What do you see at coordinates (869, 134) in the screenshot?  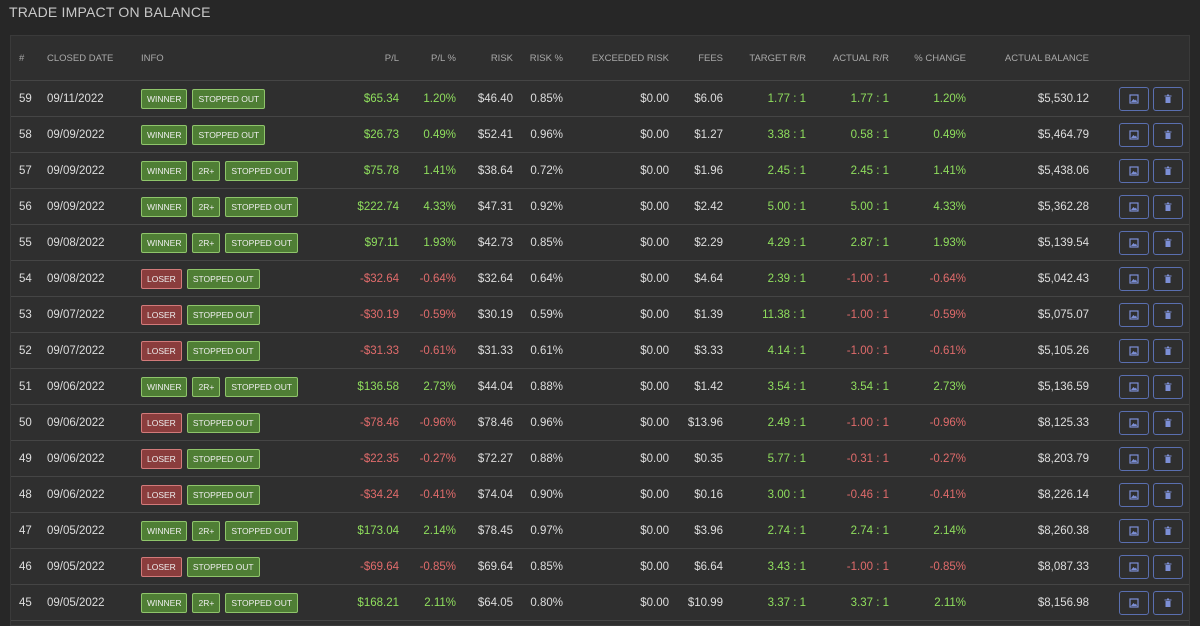 I see `cell-value: 0.58 : 1` at bounding box center [869, 134].